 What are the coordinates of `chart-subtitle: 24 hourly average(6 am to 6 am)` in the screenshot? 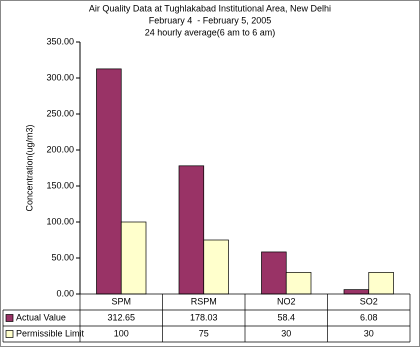 It's located at (210, 32).